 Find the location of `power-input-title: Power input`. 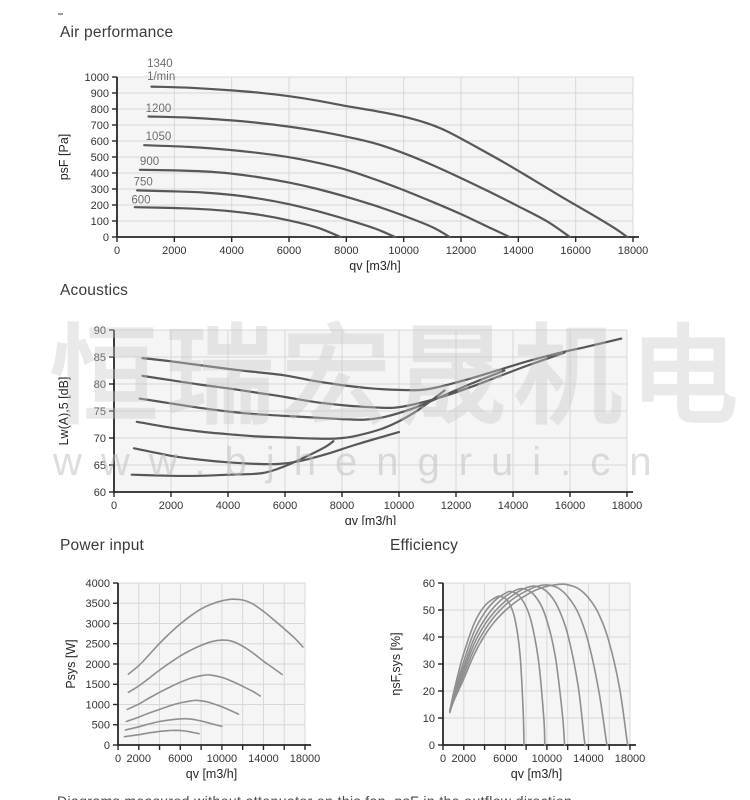

power-input-title: Power input is located at coordinates (102, 545).